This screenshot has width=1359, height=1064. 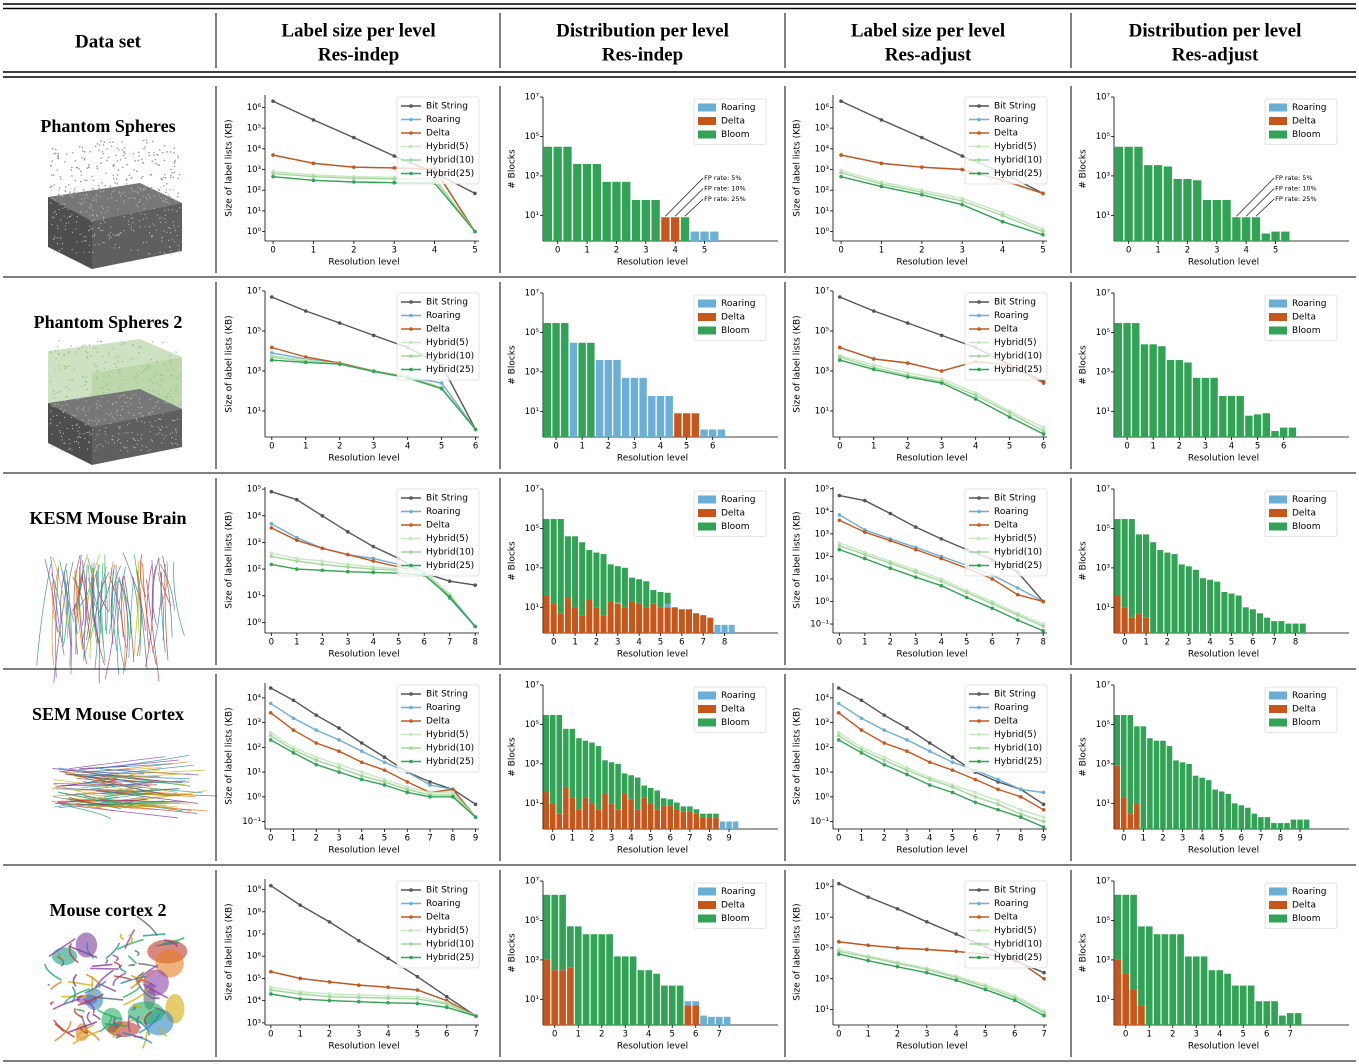 What do you see at coordinates (107, 126) in the screenshot?
I see `dataset-name: Phantom Spheres` at bounding box center [107, 126].